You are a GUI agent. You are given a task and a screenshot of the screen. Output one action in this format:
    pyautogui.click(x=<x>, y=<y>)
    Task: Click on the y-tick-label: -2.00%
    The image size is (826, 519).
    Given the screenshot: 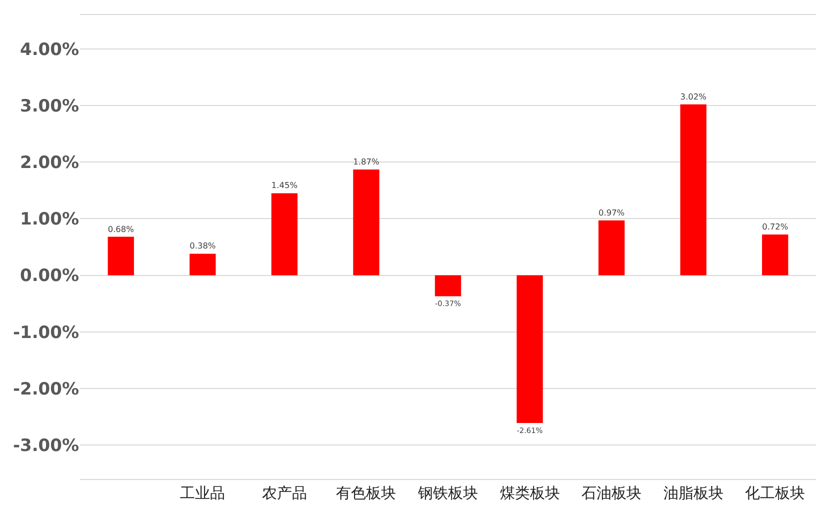 What is the action you would take?
    pyautogui.click(x=45, y=389)
    